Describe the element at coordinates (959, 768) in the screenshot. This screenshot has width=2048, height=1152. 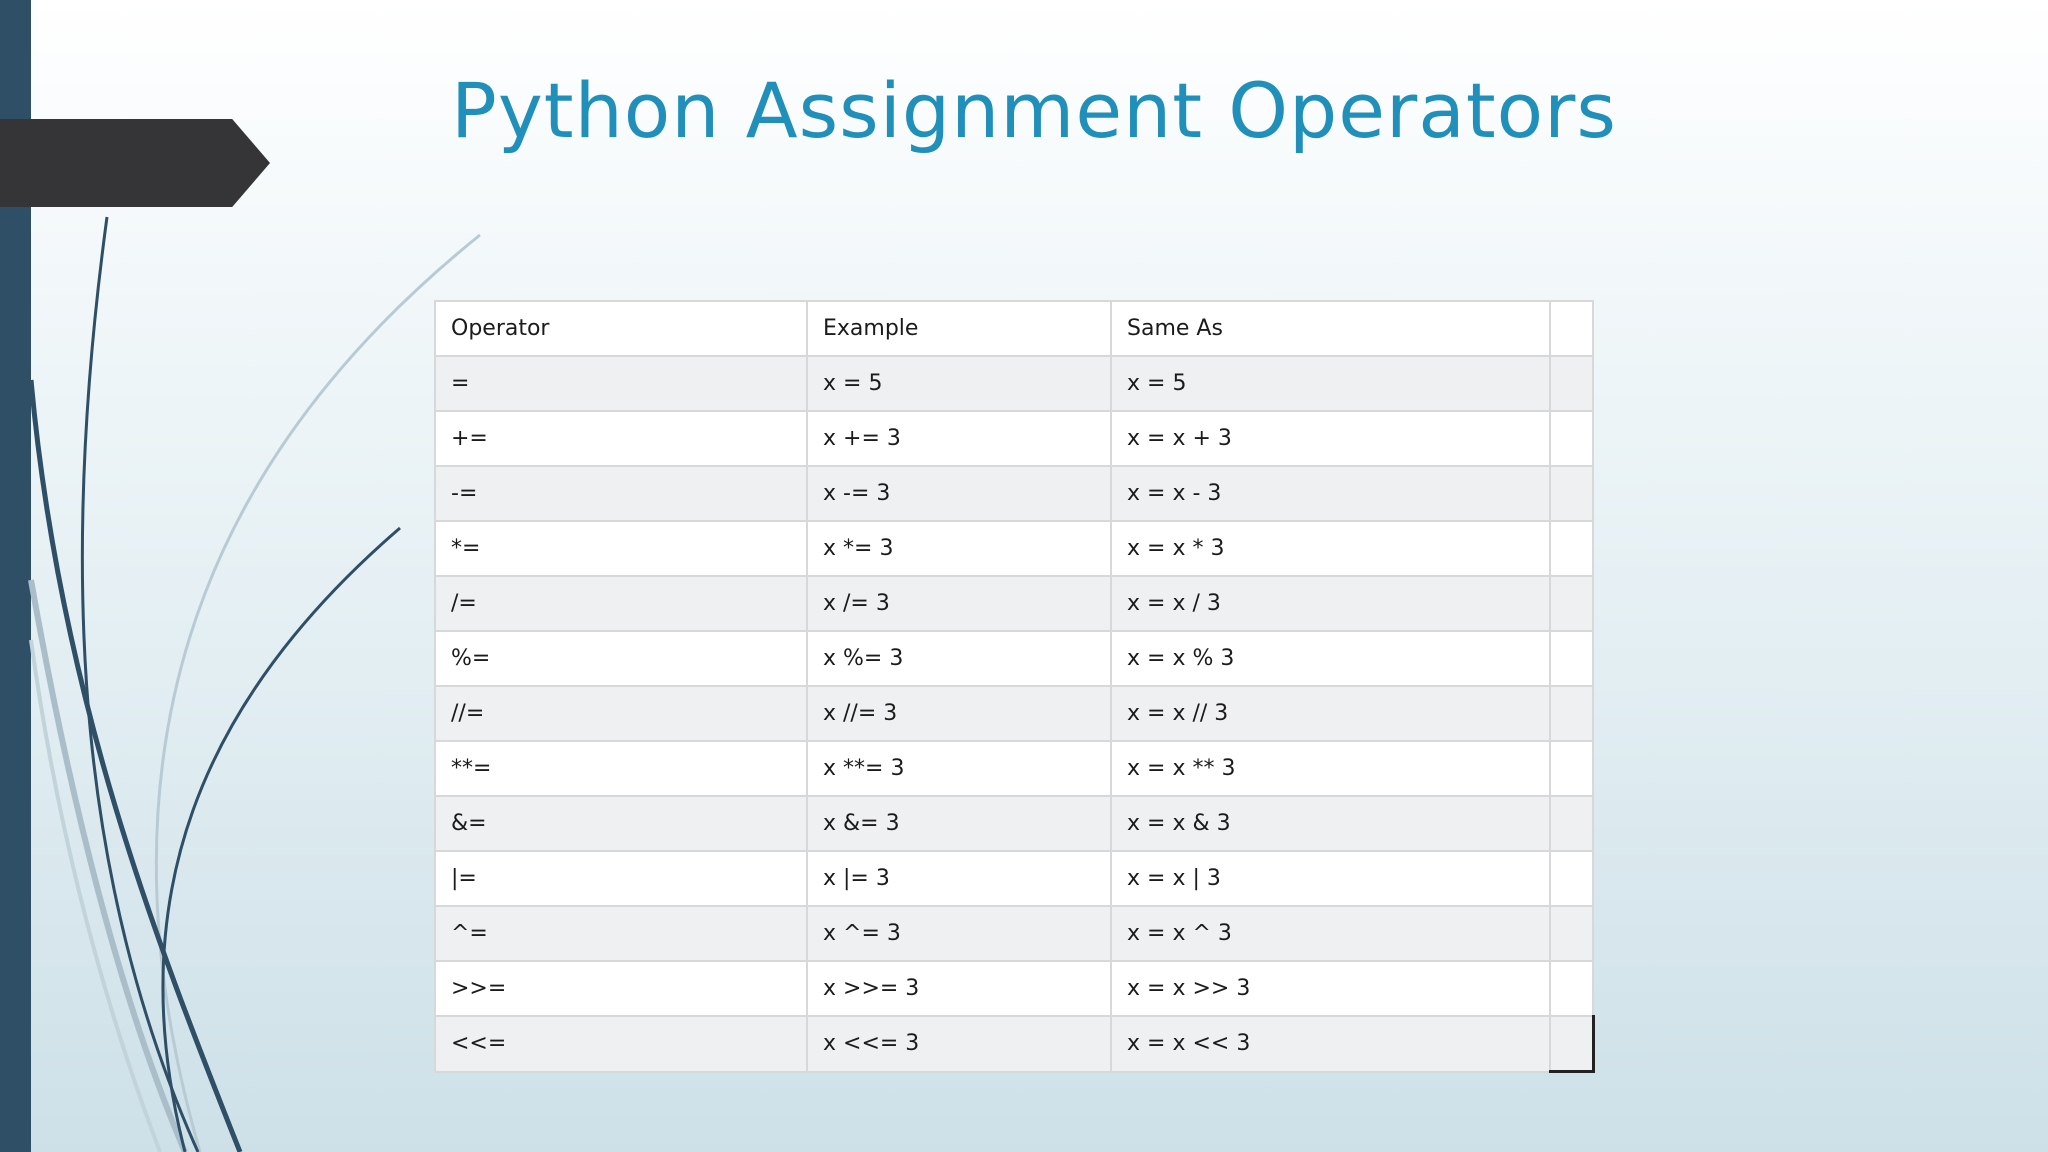
I see `example-cell: x **= 3` at that location.